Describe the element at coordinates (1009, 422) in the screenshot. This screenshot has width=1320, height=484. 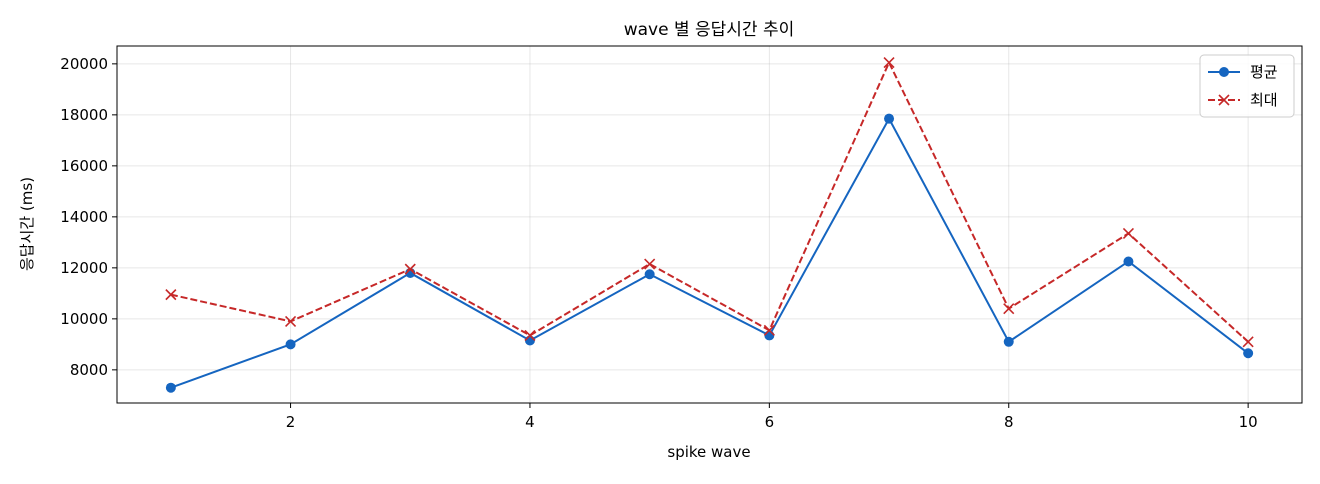
I see `x-tick-label: 8` at that location.